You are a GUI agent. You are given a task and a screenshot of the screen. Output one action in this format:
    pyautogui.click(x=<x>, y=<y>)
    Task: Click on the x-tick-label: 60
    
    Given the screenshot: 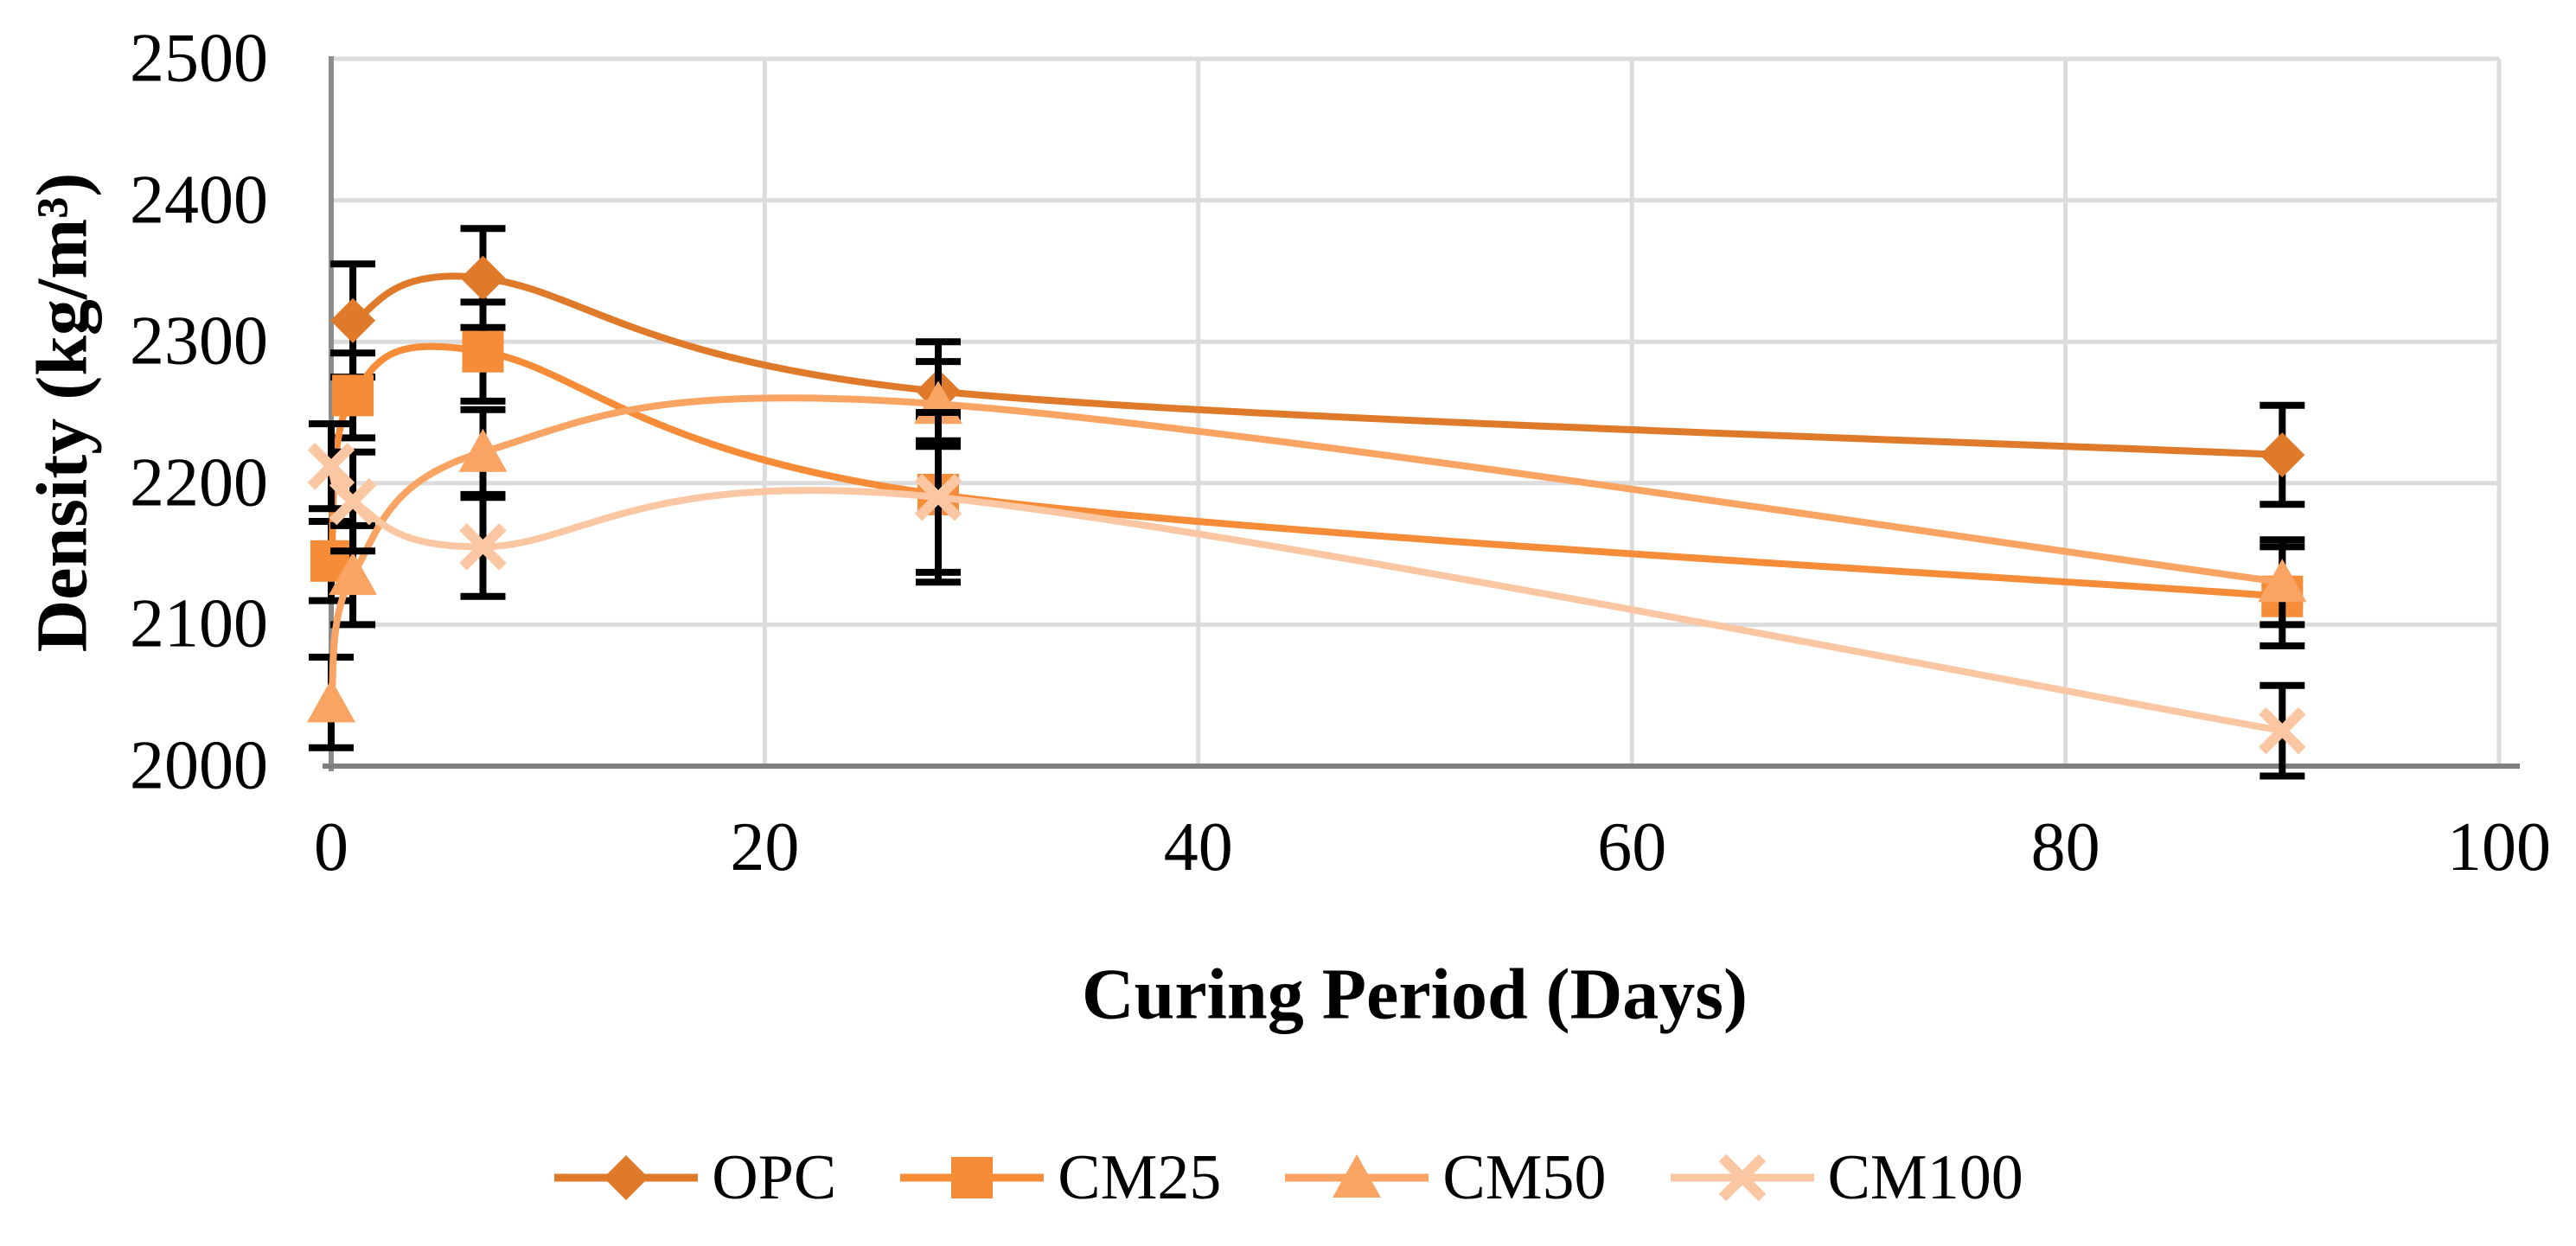 What is the action you would take?
    pyautogui.click(x=1632, y=847)
    